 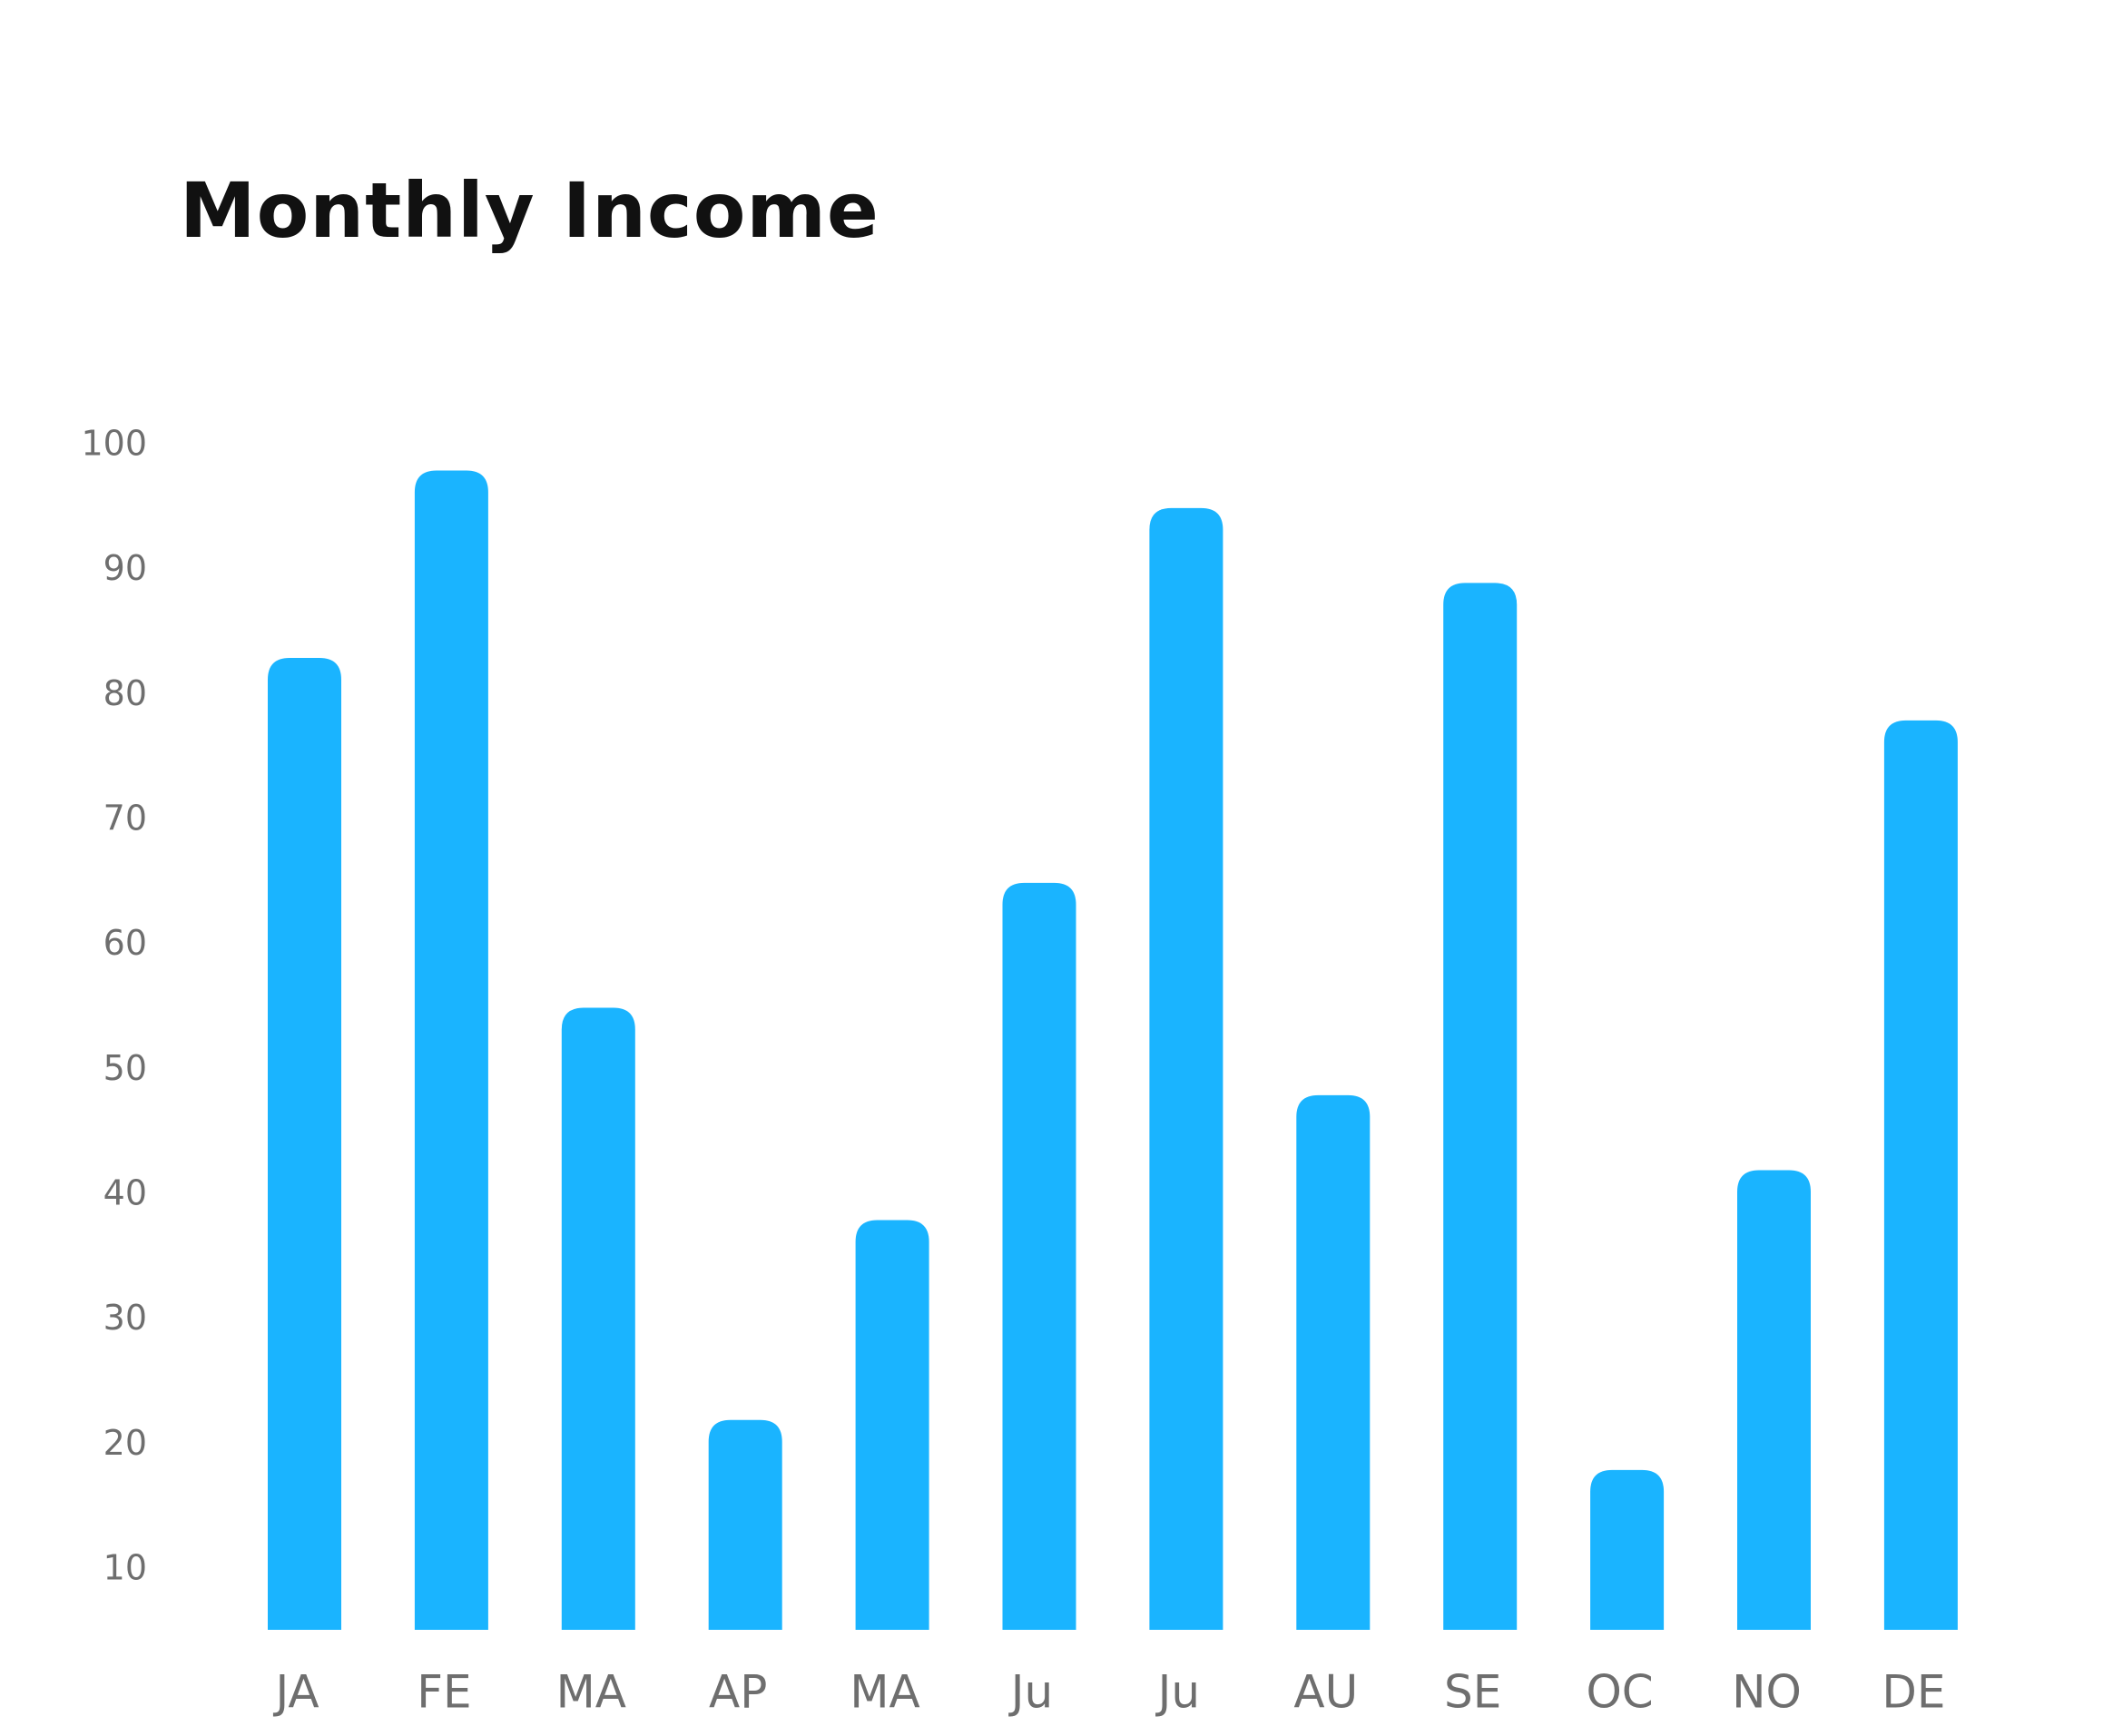 What do you see at coordinates (125, 1443) in the screenshot?
I see `y-tick-label: 20` at bounding box center [125, 1443].